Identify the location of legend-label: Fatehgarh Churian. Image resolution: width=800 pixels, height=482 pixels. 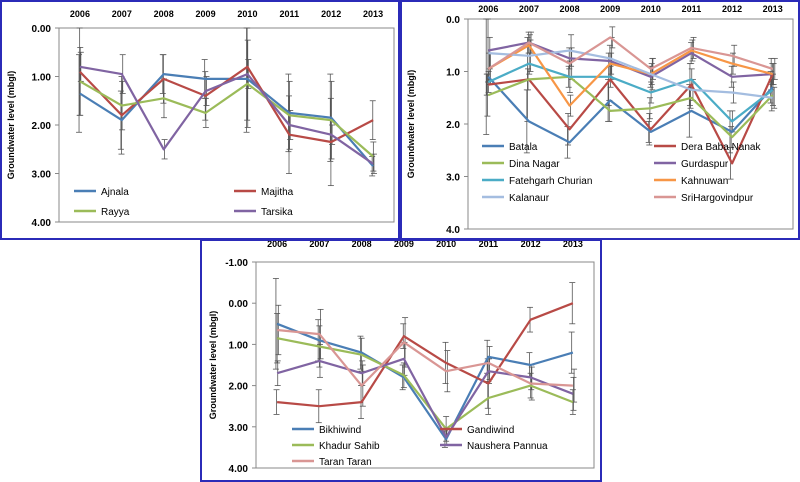
(550, 181).